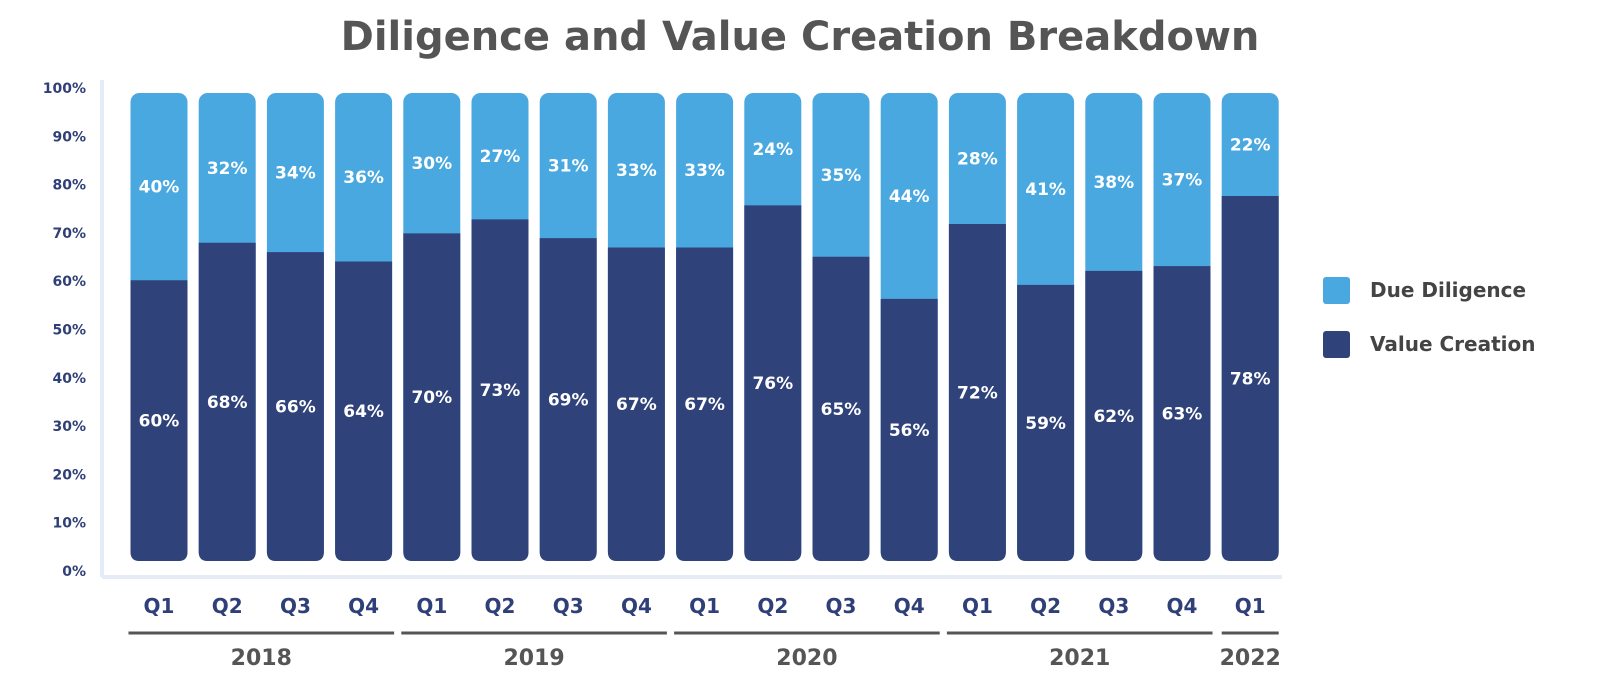 The height and width of the screenshot is (700, 1600). Describe the element at coordinates (64, 89) in the screenshot. I see `y-tick-label: 100%` at that location.